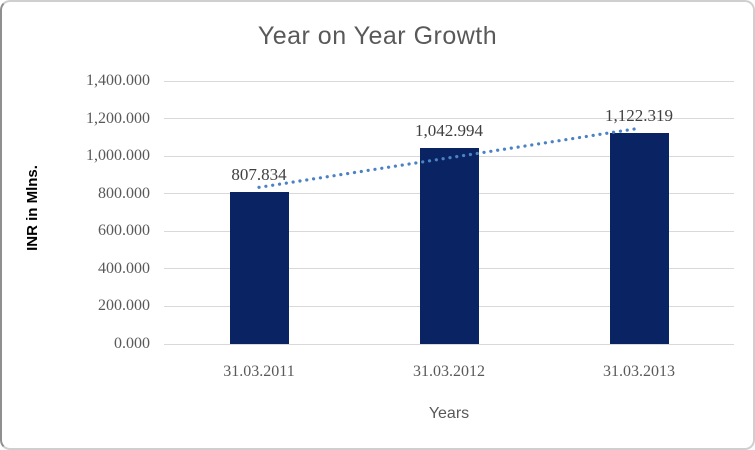 This screenshot has width=755, height=450. I want to click on y-tick-label: 800.000, so click(124, 193).